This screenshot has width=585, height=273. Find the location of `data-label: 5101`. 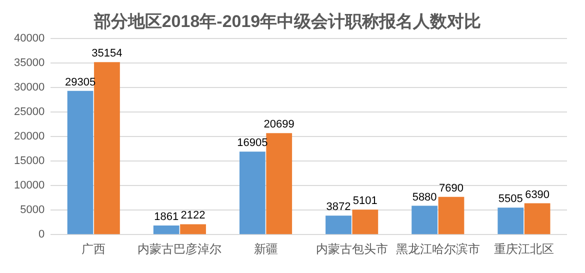

data-label: 5101 is located at coordinates (365, 201).